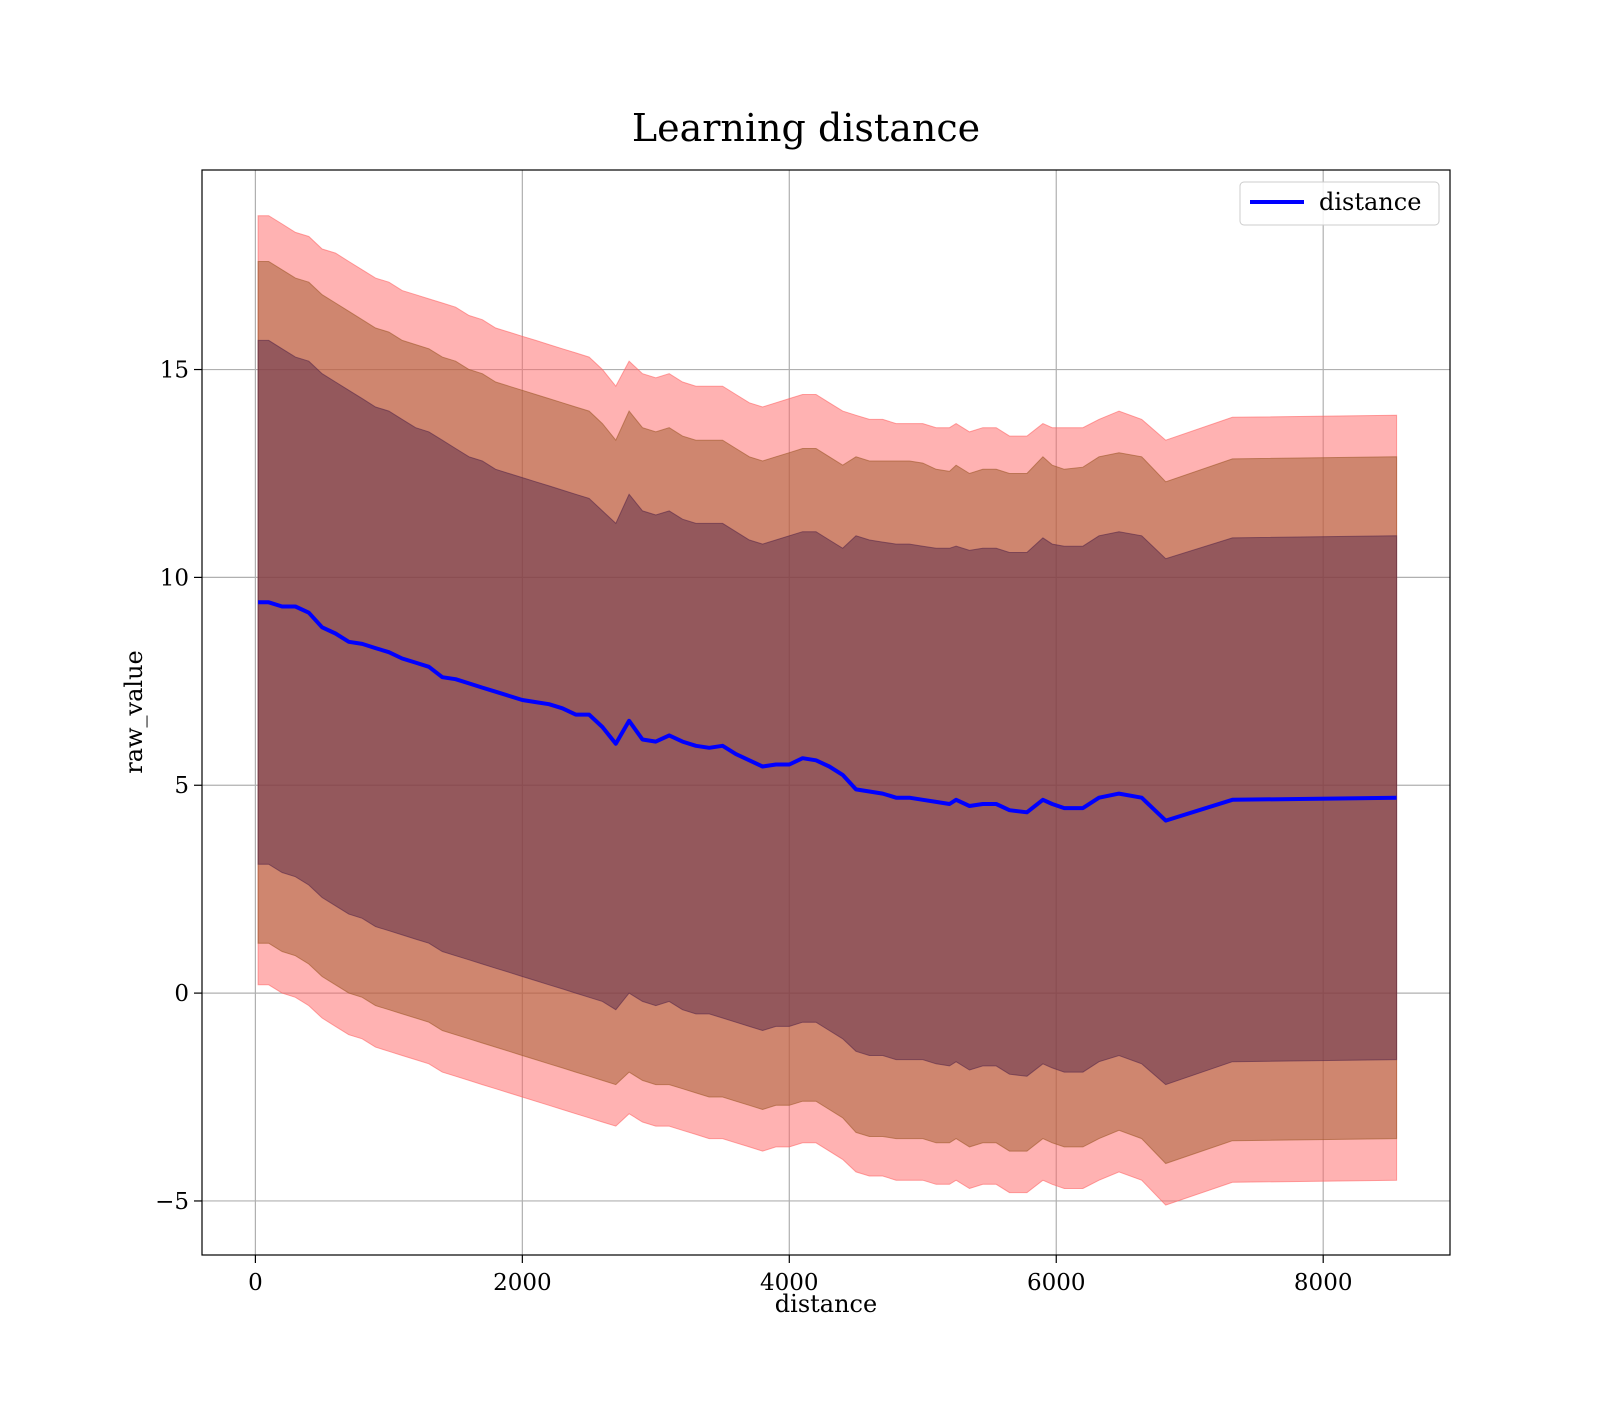 The image size is (1600, 1405). Describe the element at coordinates (172, 1202) in the screenshot. I see `y-tick-label-0: −5` at that location.